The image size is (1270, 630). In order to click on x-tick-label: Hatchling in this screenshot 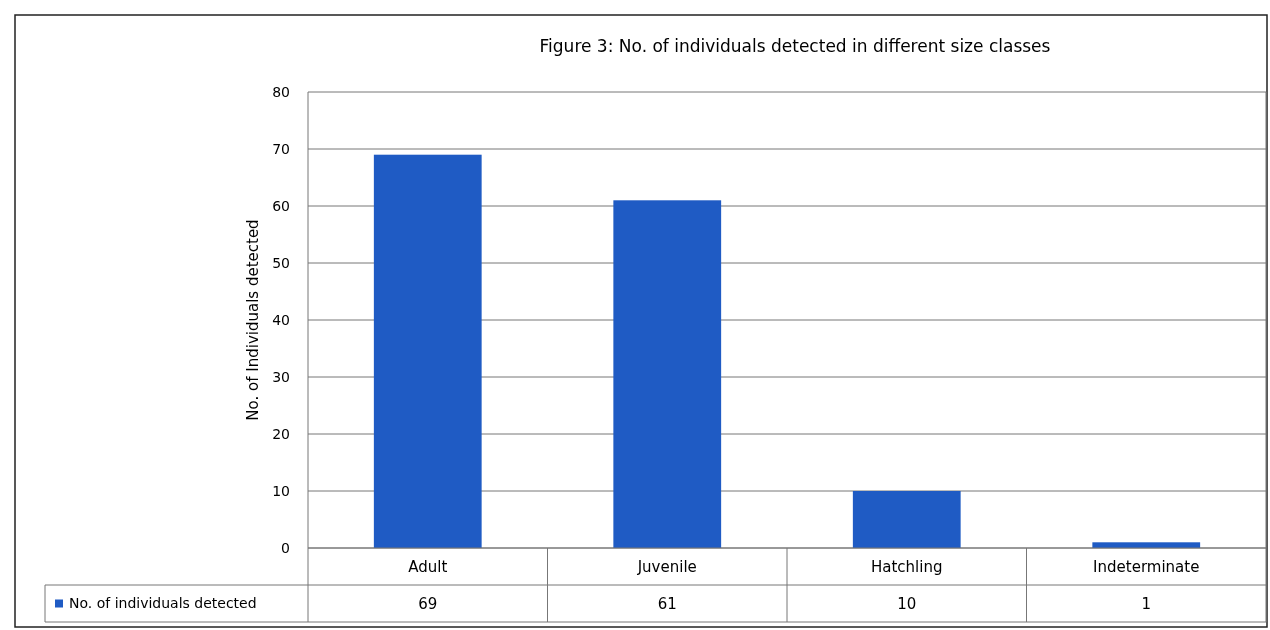, I will do `click(907, 566)`.